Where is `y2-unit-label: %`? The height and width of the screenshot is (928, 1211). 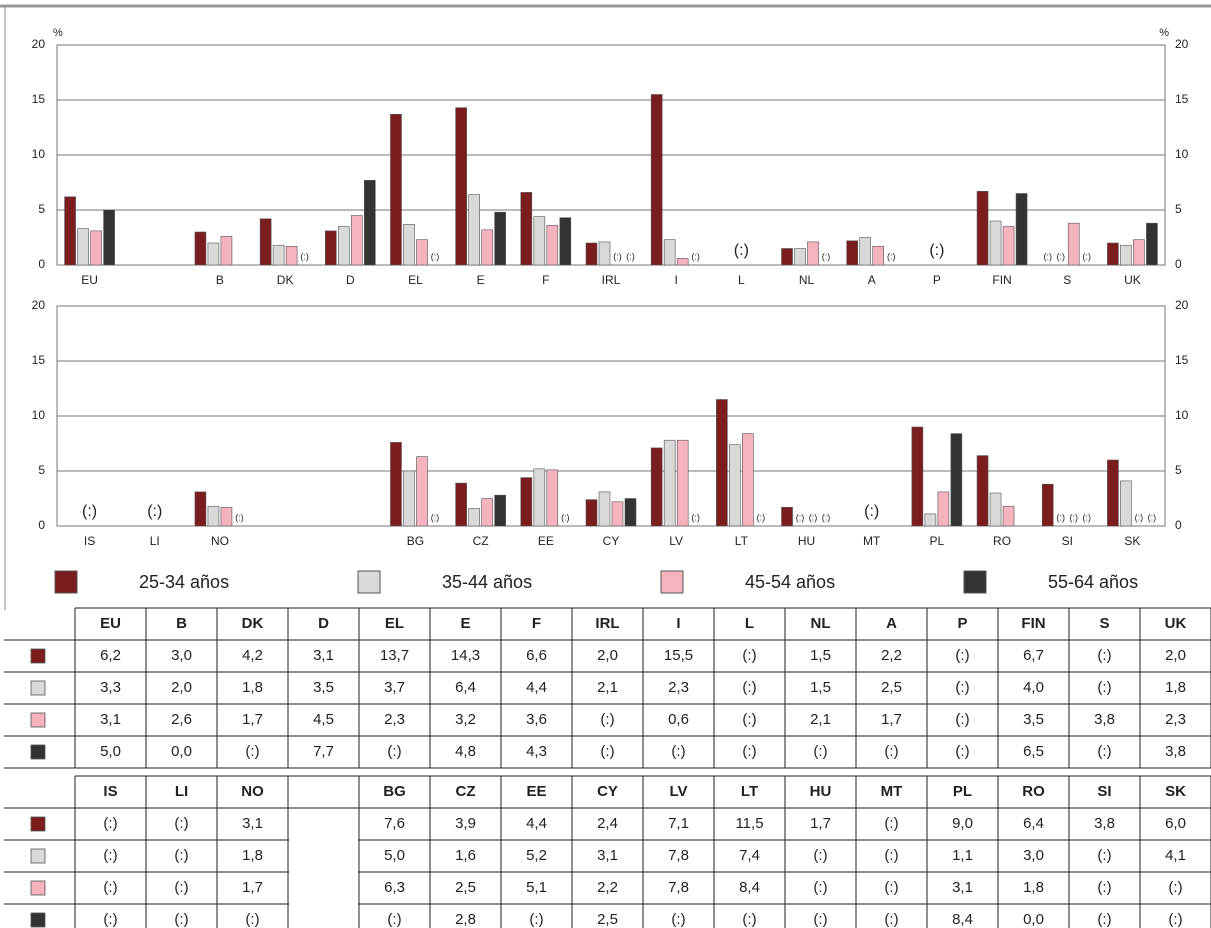
y2-unit-label: % is located at coordinates (1164, 33).